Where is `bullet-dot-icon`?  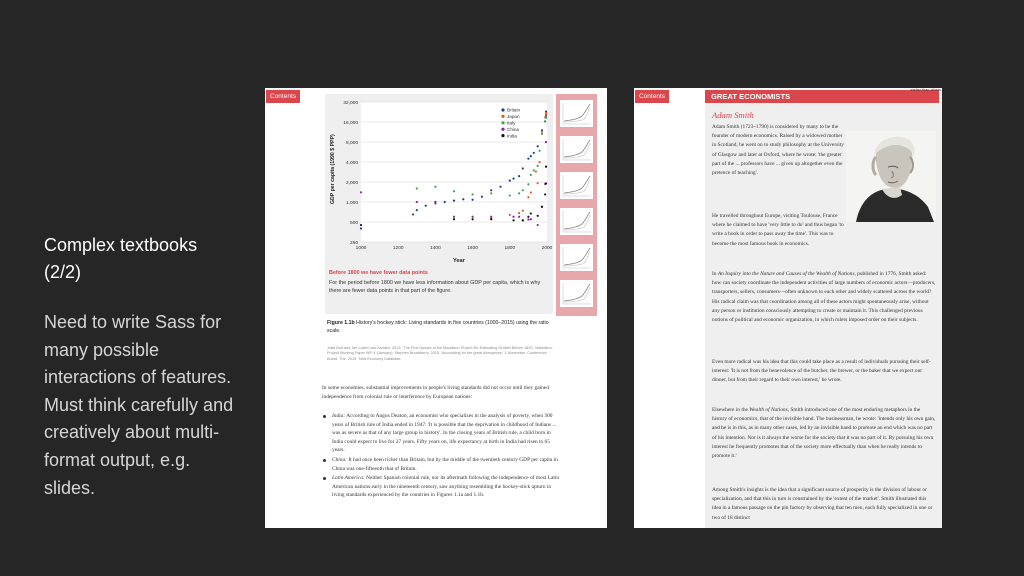 bullet-dot-icon is located at coordinates (325, 479).